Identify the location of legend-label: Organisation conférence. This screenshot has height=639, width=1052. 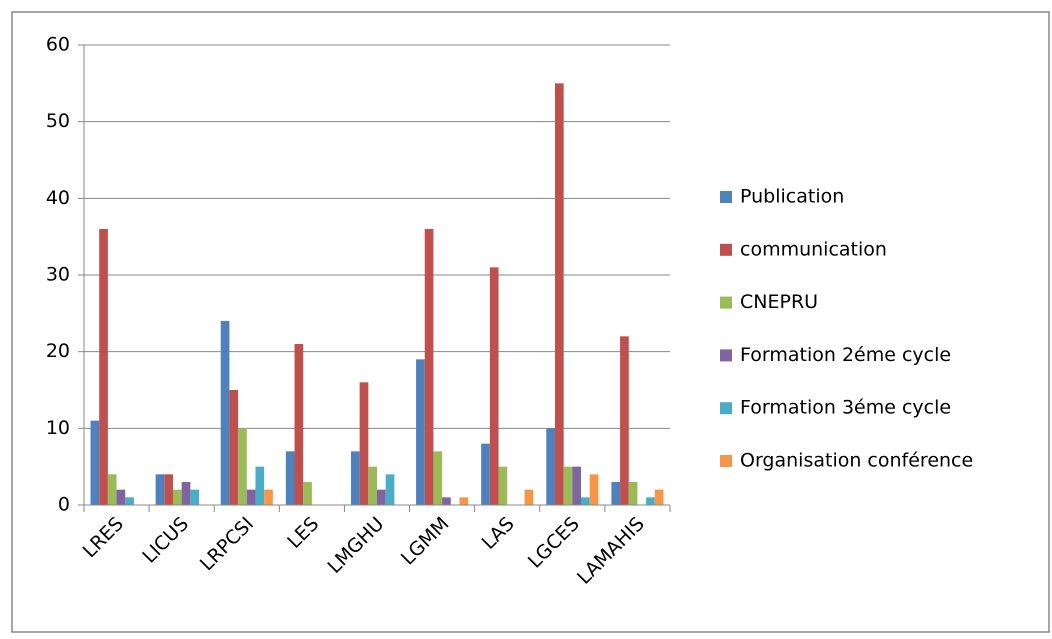
(856, 461).